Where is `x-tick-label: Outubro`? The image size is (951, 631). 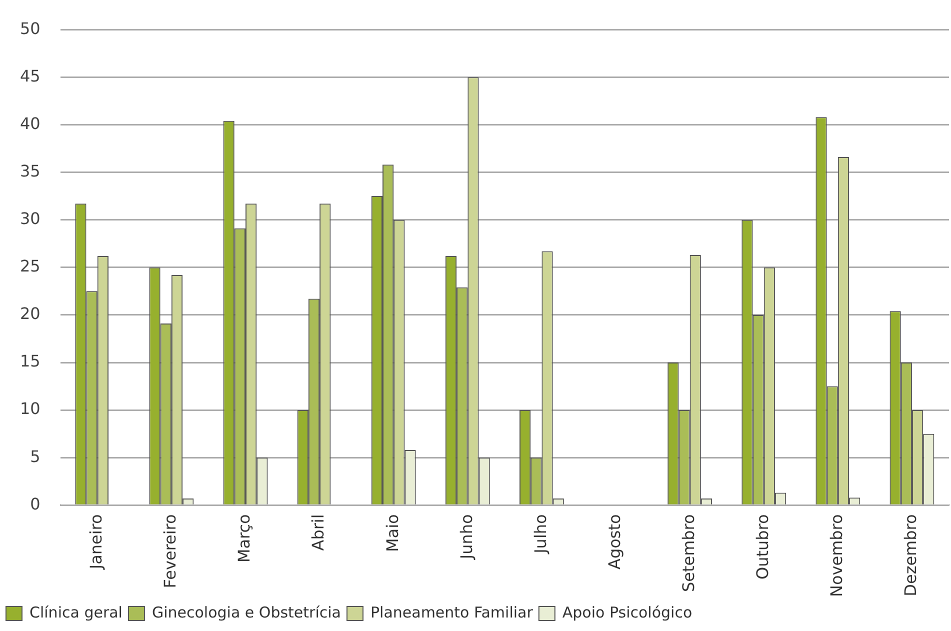
x-tick-label: Outubro is located at coordinates (762, 547).